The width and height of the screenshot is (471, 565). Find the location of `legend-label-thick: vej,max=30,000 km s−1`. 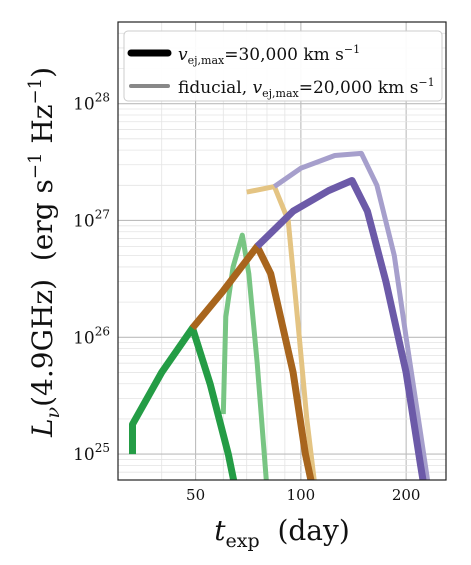

legend-label-thick: vej,max=30,000 km s−1 is located at coordinates (269, 55).